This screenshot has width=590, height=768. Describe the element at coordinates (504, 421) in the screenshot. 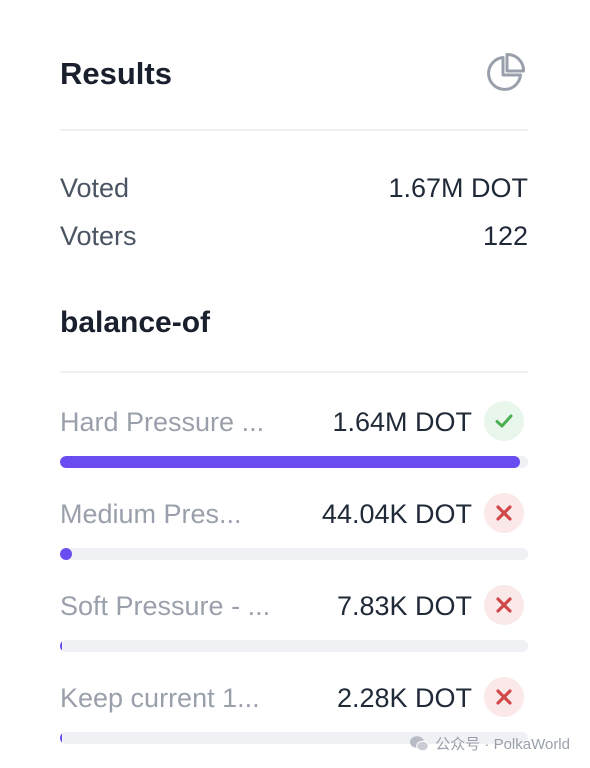

I see `check-icon` at that location.